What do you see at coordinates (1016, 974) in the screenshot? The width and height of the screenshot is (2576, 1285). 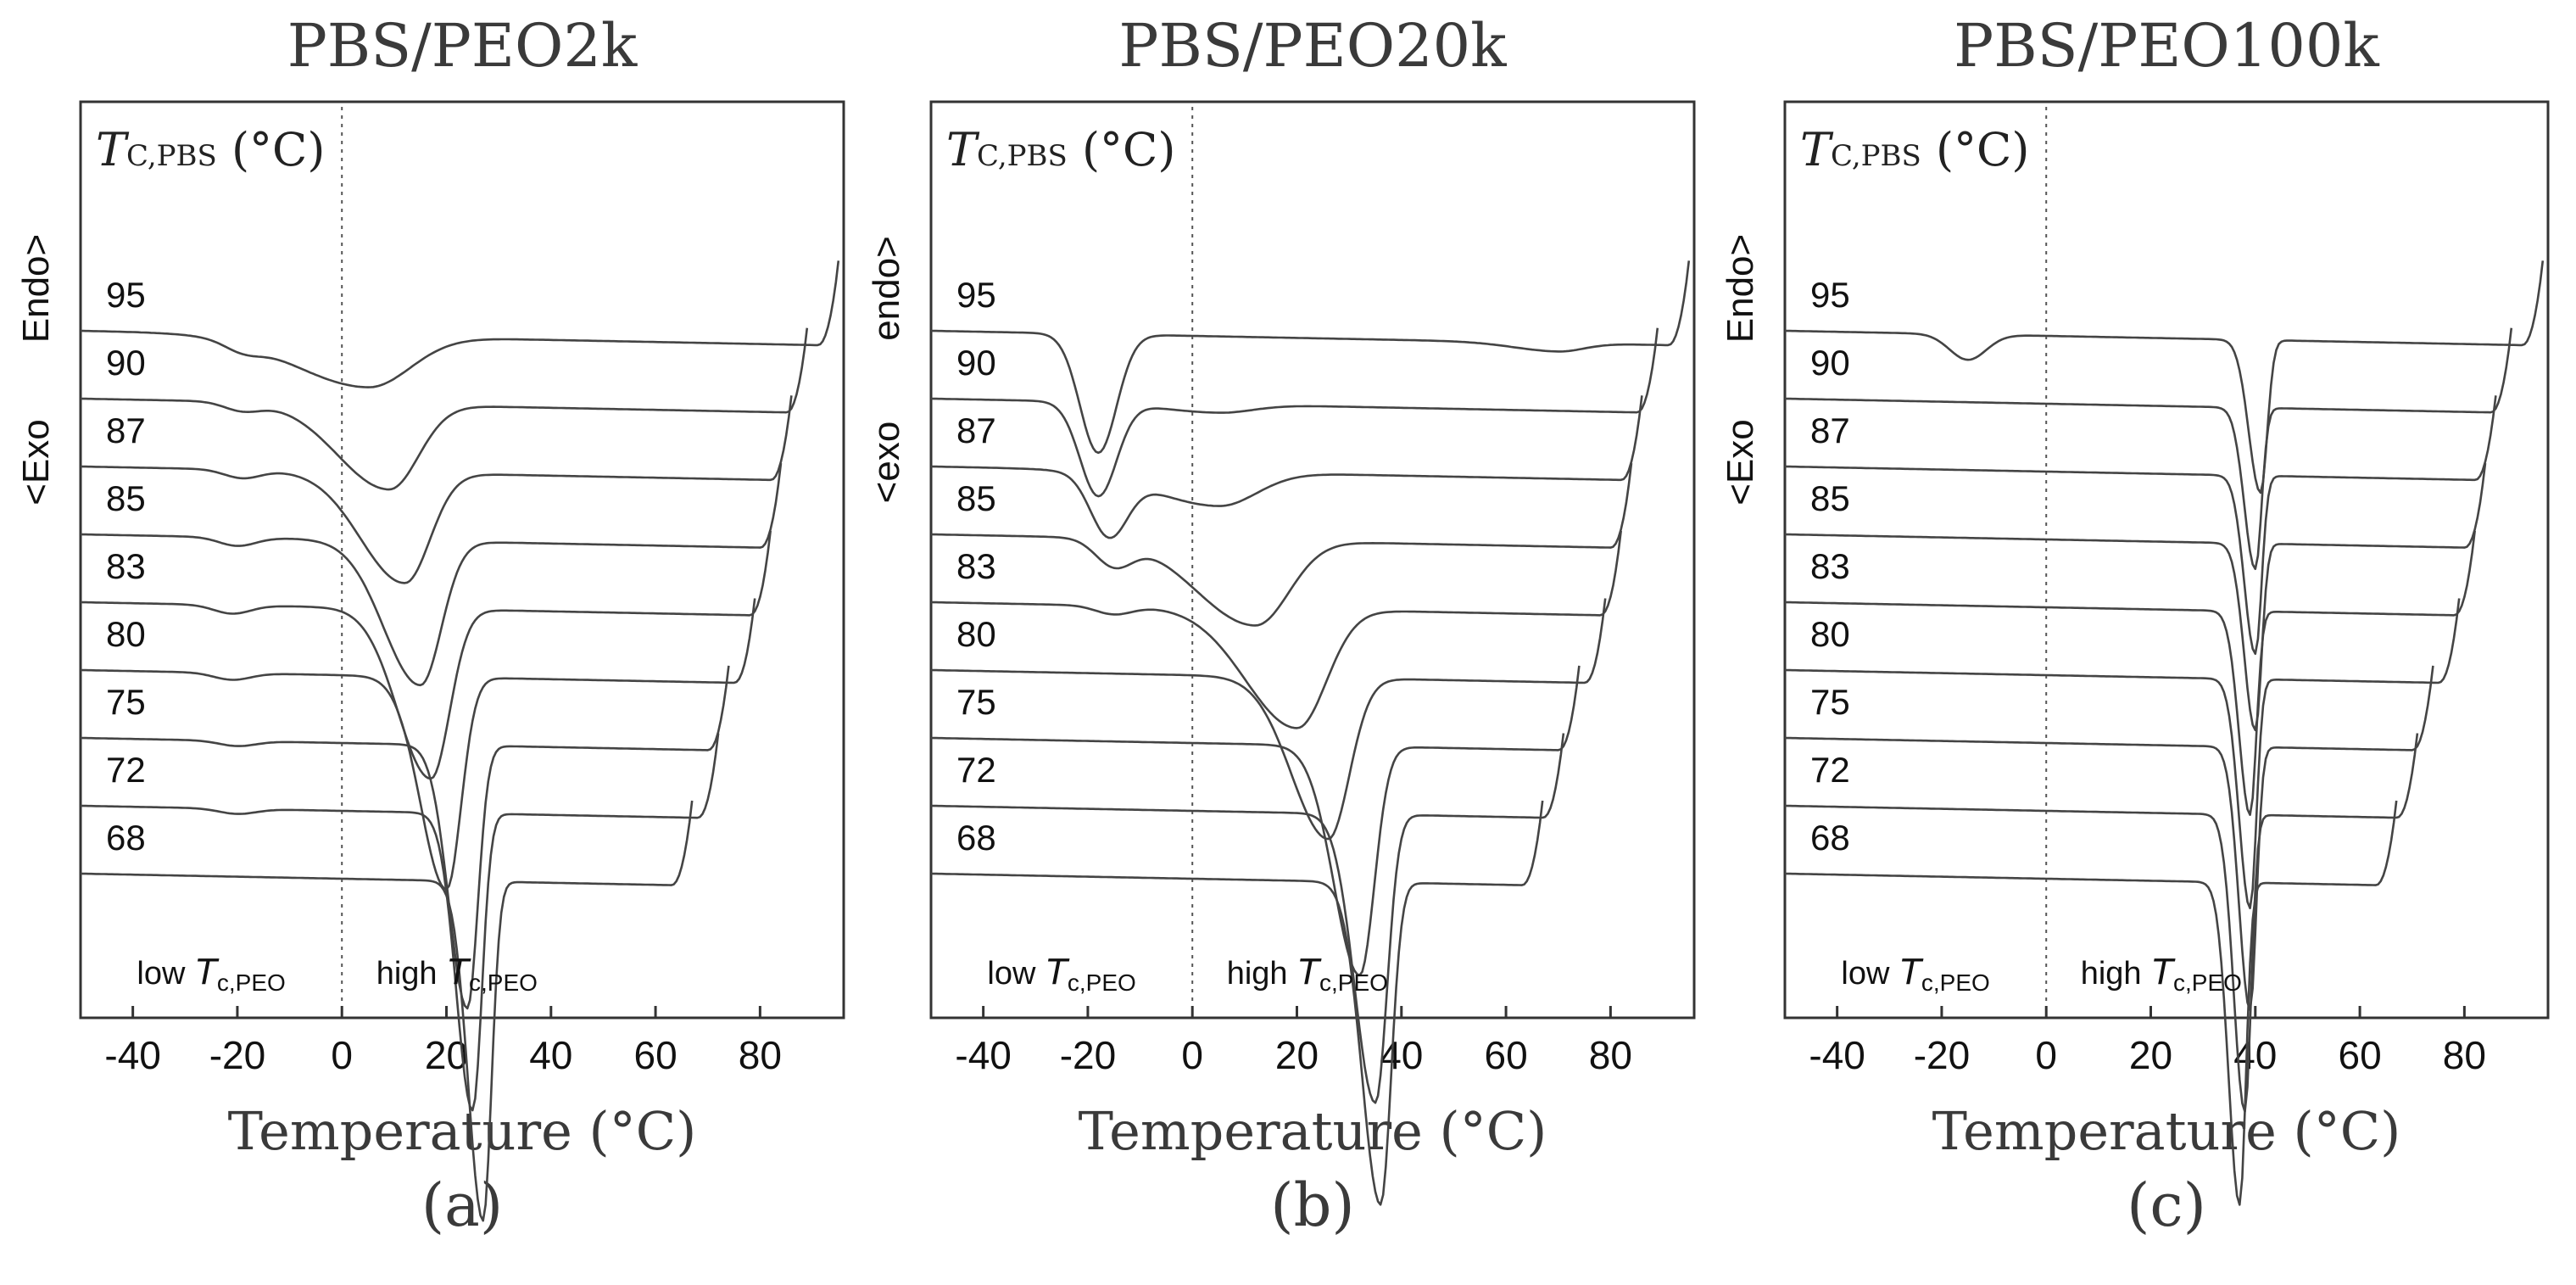 I see `low-tc-annotation-prefix: low` at bounding box center [1016, 974].